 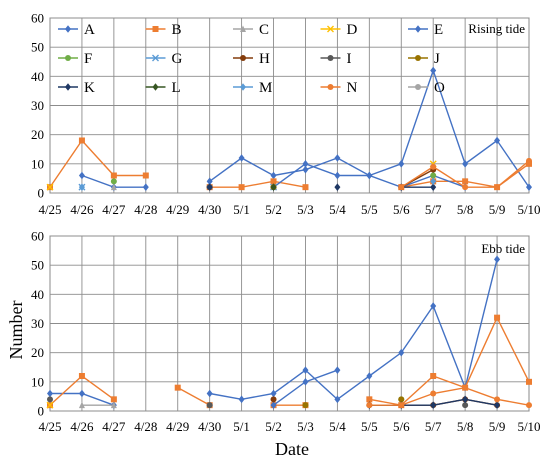 I want to click on legend-label: I, so click(x=349, y=59).